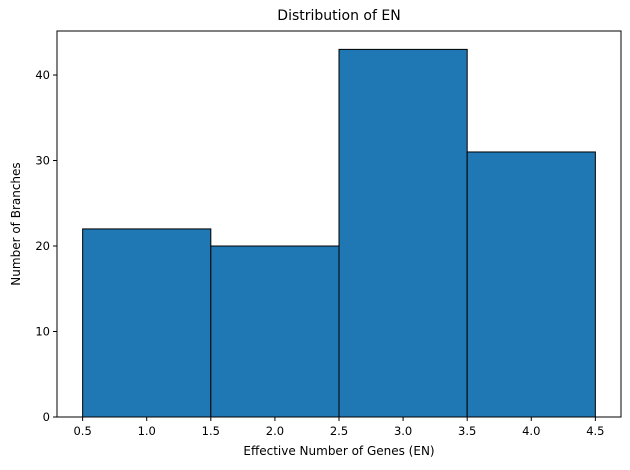 This screenshot has width=630, height=470. Describe the element at coordinates (211, 431) in the screenshot. I see `x-tick-label: 1.5` at that location.